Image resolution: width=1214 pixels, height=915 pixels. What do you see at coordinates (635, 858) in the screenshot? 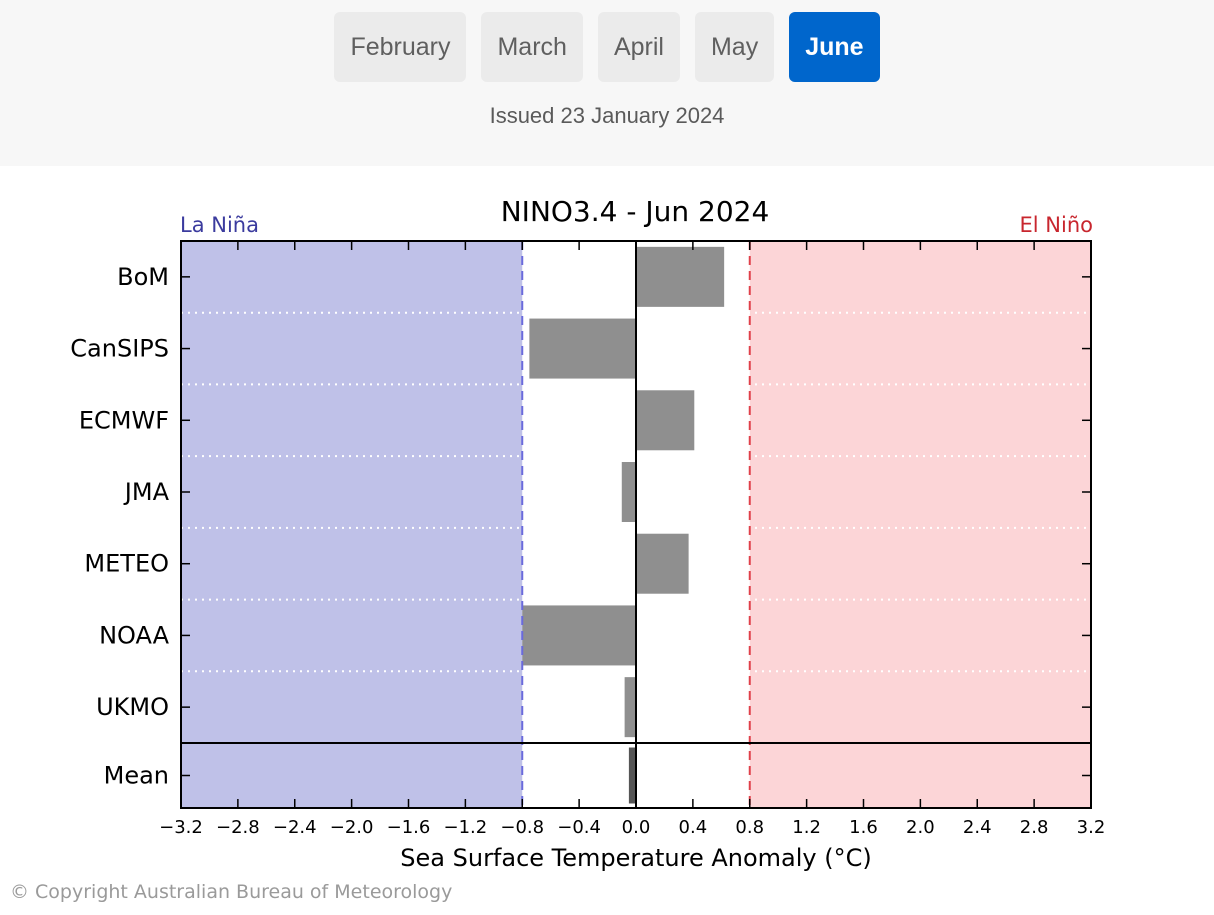
I see `x-axis-label: Sea Surface Temperature Anomaly (°C)` at bounding box center [635, 858].